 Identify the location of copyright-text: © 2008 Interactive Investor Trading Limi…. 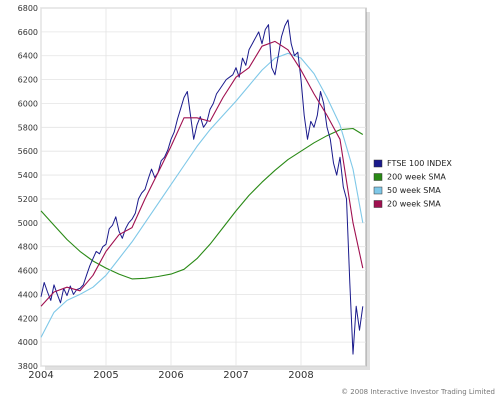
(418, 392).